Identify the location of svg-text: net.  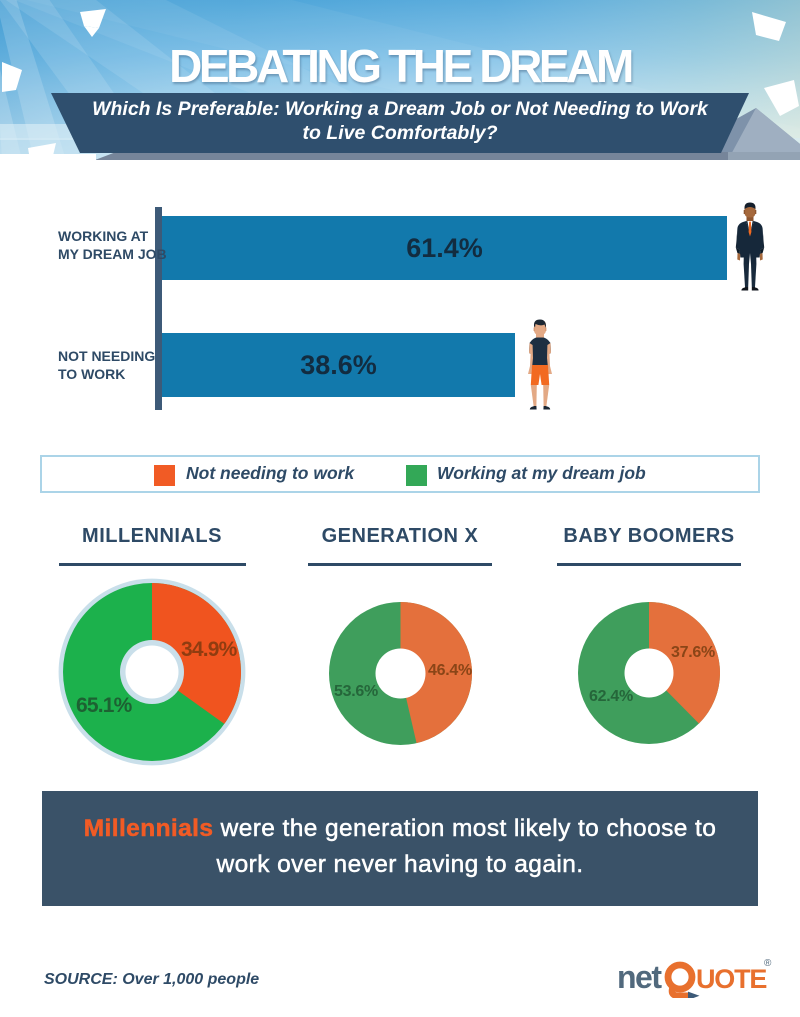
(639, 977).